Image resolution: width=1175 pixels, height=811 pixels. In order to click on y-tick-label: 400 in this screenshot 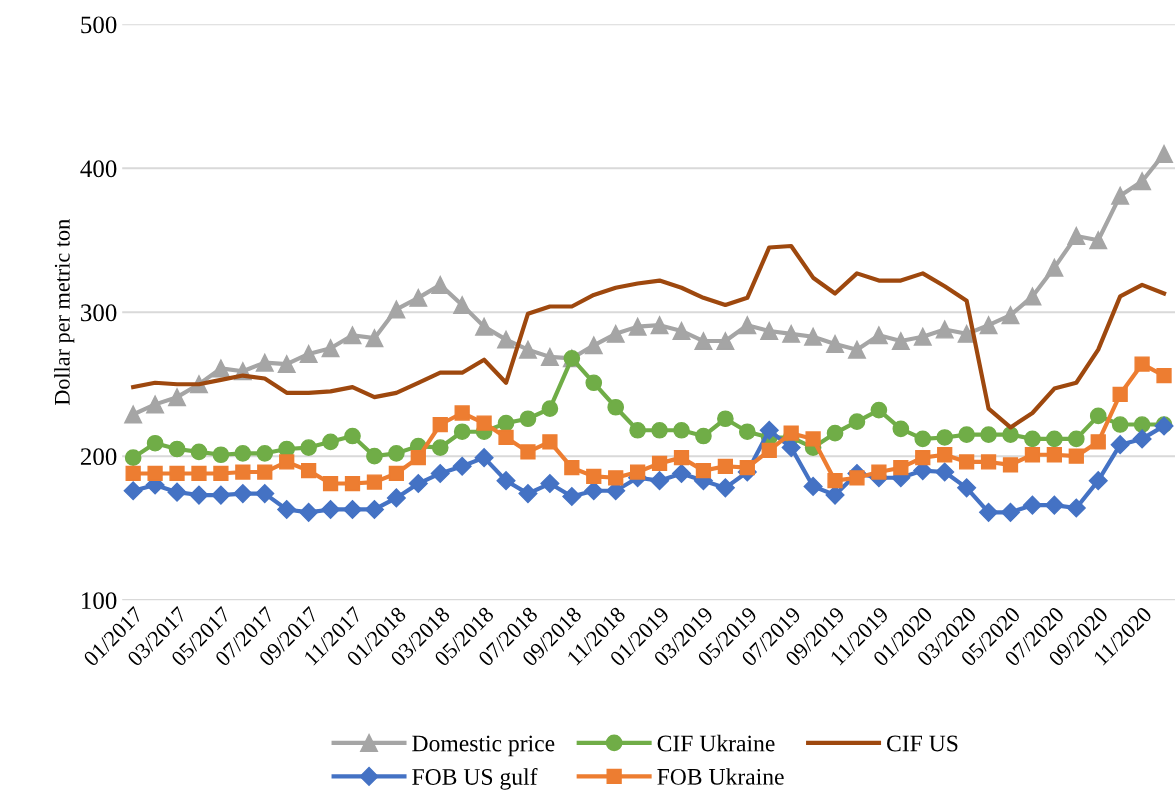, I will do `click(98, 169)`.